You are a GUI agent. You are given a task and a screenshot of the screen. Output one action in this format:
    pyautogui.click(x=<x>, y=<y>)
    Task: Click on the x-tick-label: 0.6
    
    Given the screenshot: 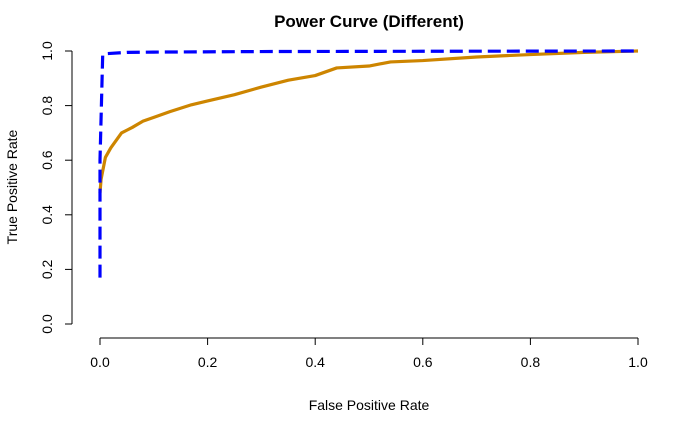 What is the action you would take?
    pyautogui.click(x=423, y=362)
    